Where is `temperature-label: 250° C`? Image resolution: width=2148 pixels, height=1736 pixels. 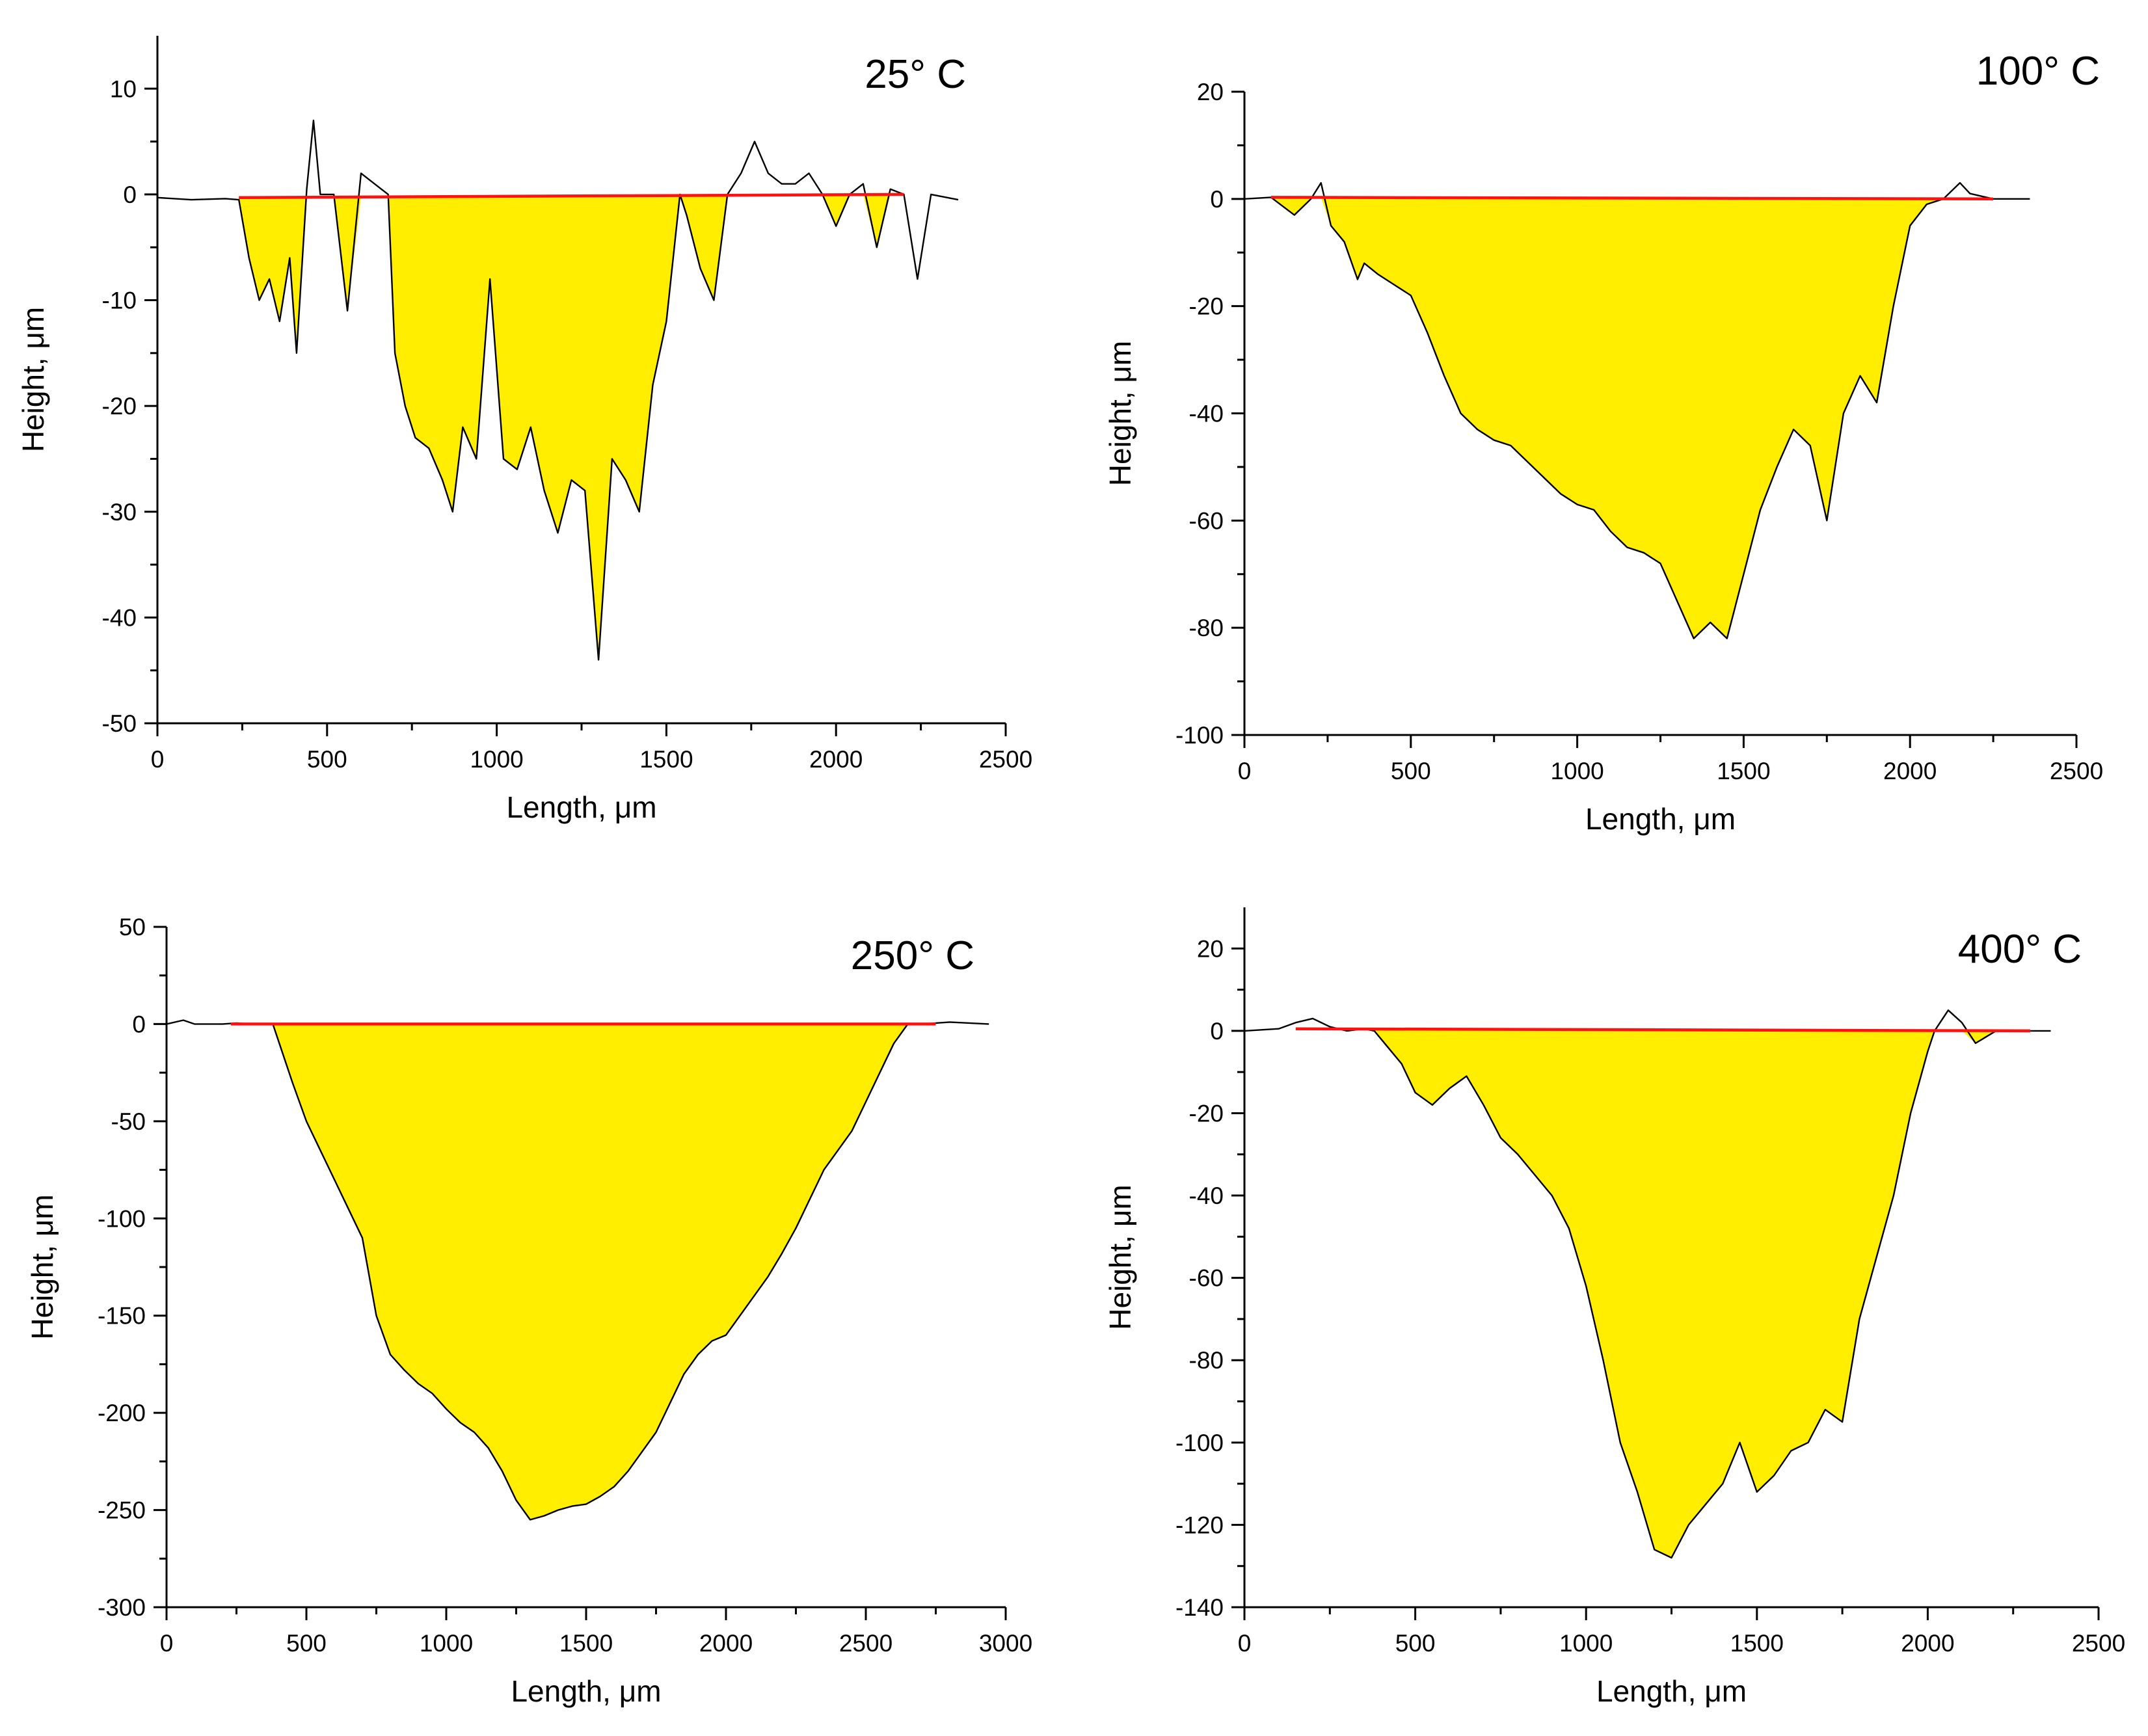
temperature-label: 250° C is located at coordinates (912, 956).